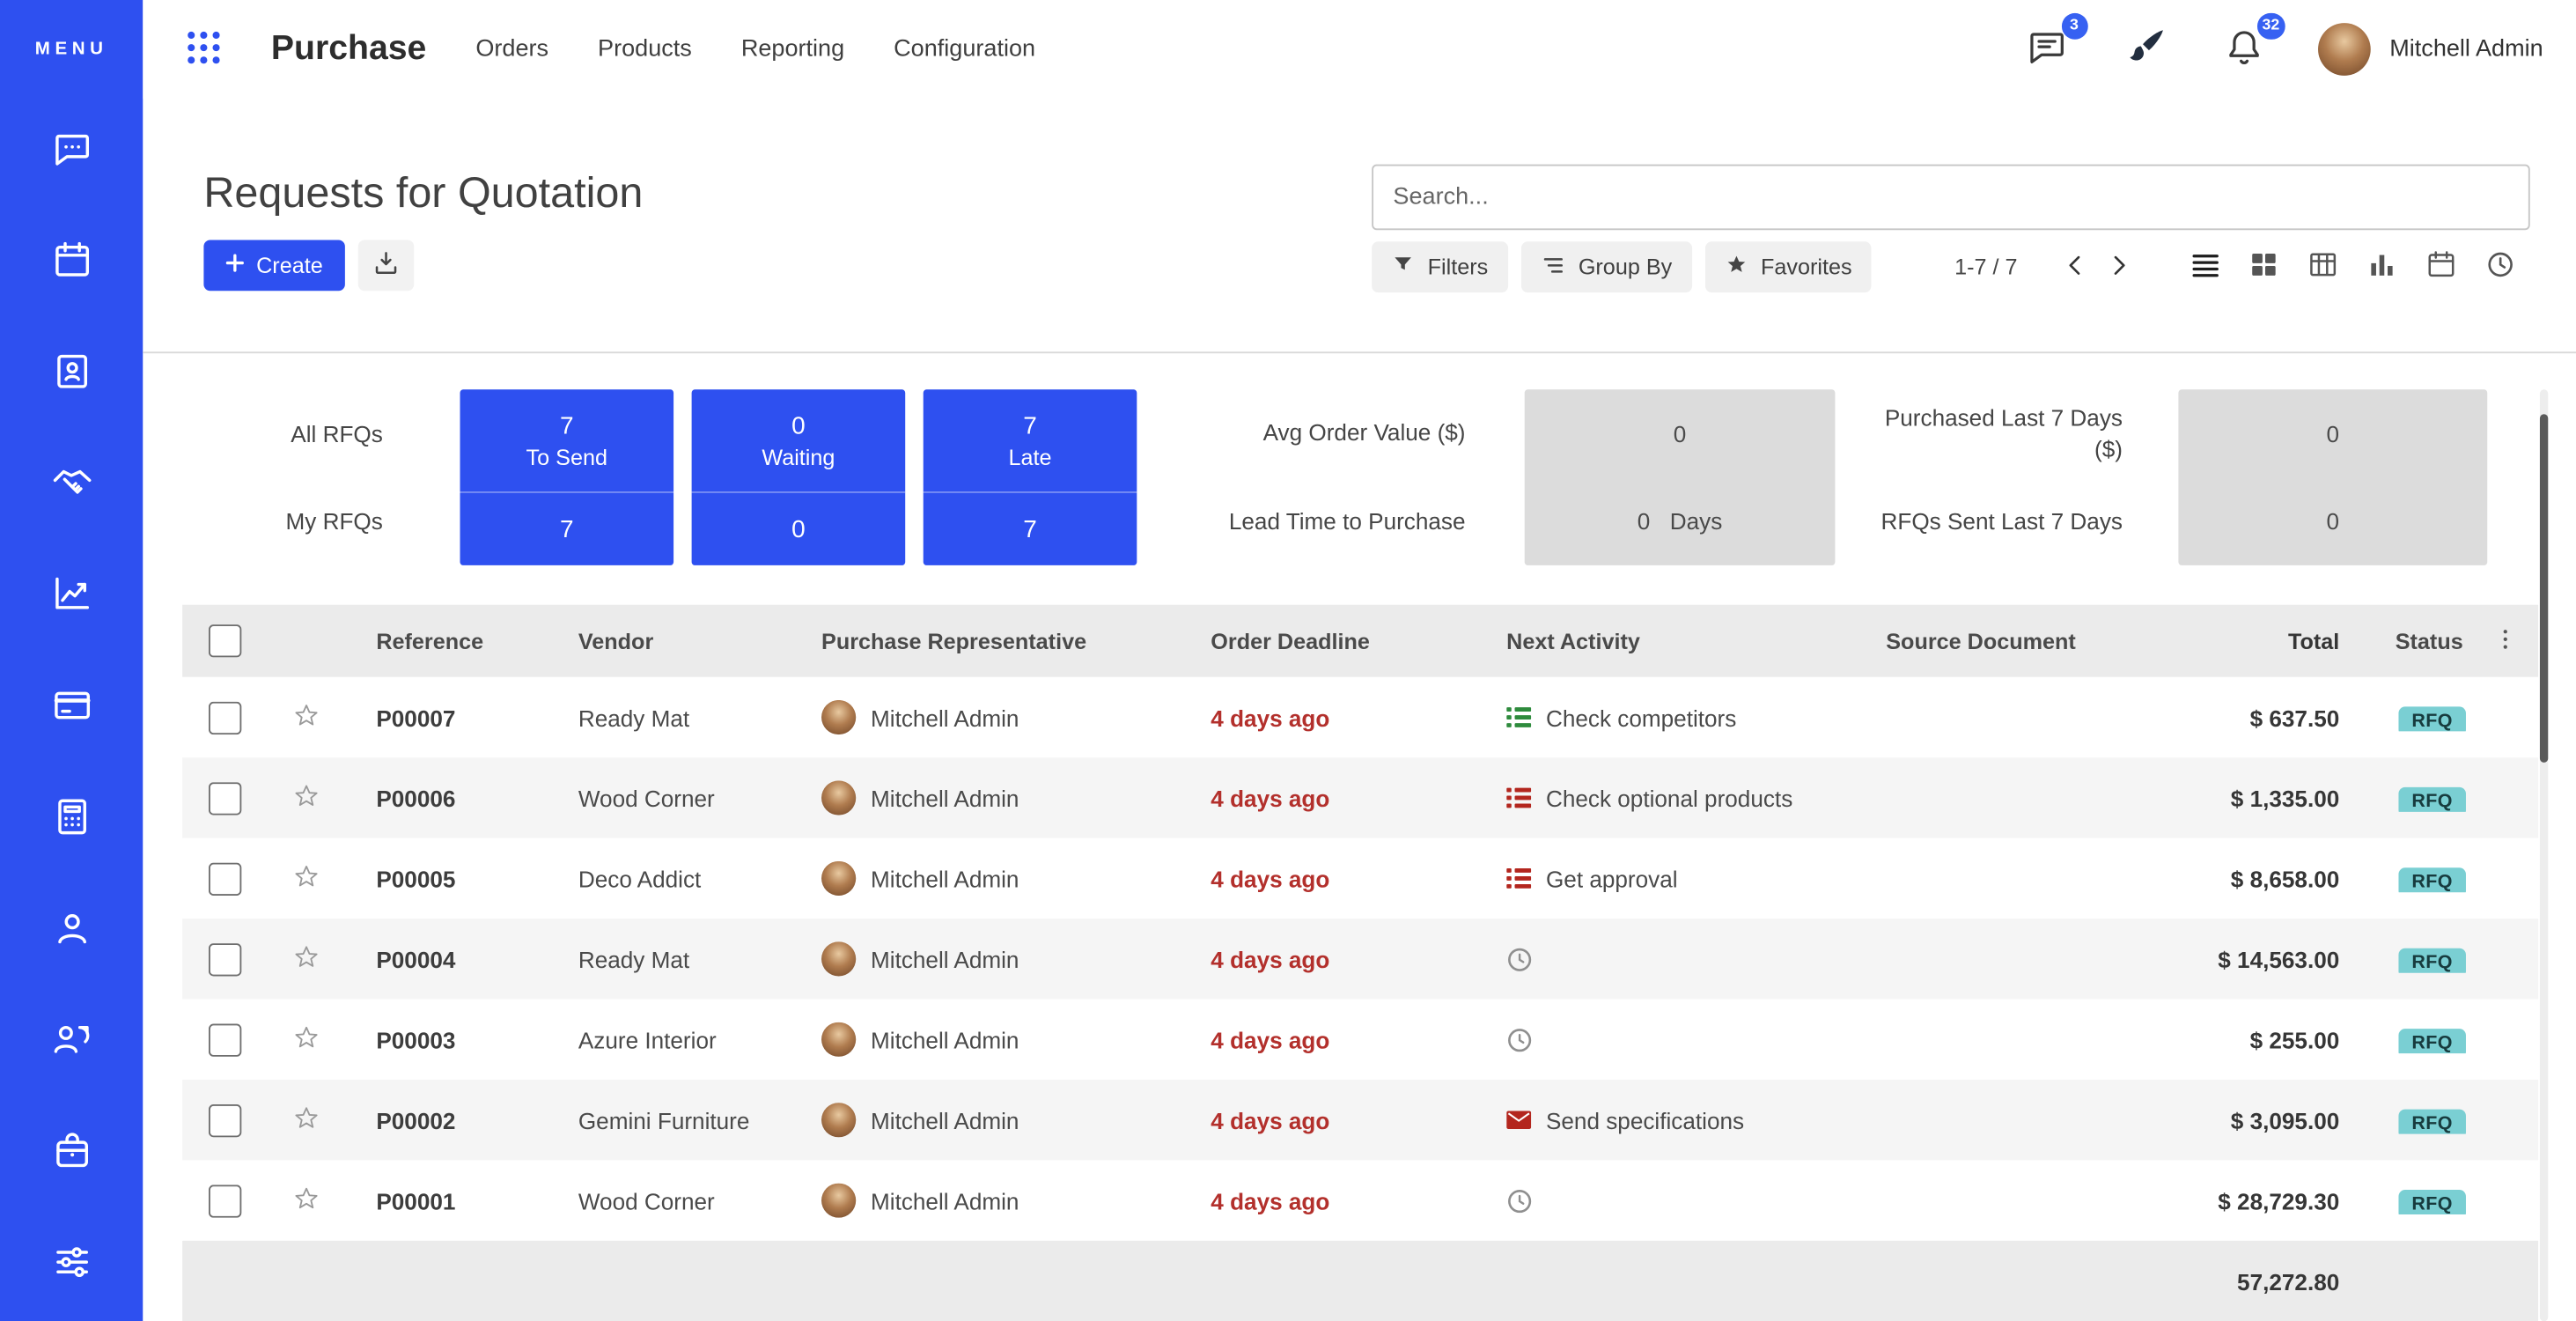  Describe the element at coordinates (645, 50) in the screenshot. I see `menu-item-products: Products` at that location.